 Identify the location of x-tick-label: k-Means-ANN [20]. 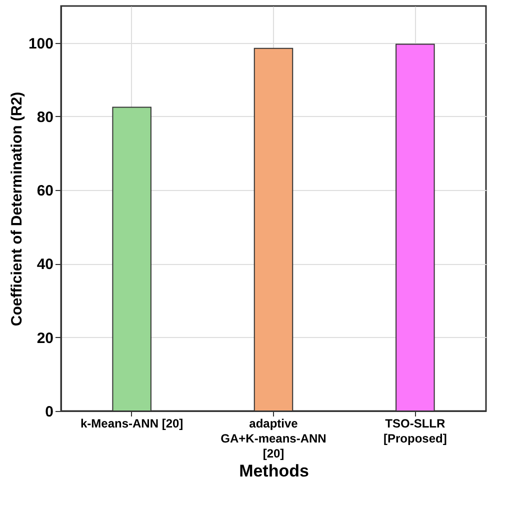
(132, 423).